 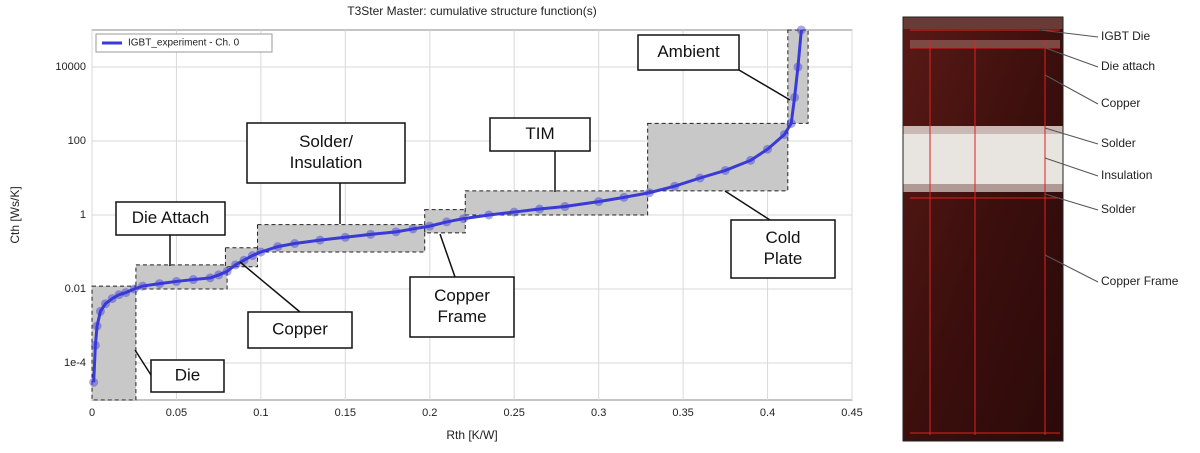 I want to click on x-tick-label: 0.25, so click(x=514, y=413).